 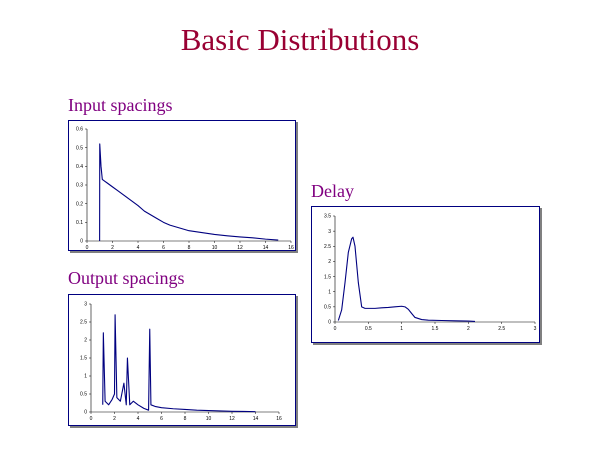 I want to click on output-y-tick-label: 2.5, so click(x=83, y=323).